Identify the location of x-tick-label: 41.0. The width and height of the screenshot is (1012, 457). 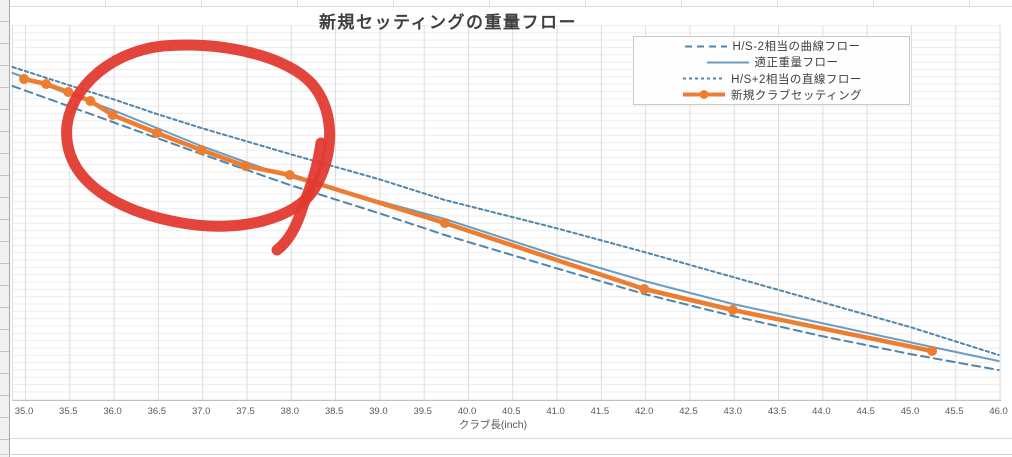
(555, 411).